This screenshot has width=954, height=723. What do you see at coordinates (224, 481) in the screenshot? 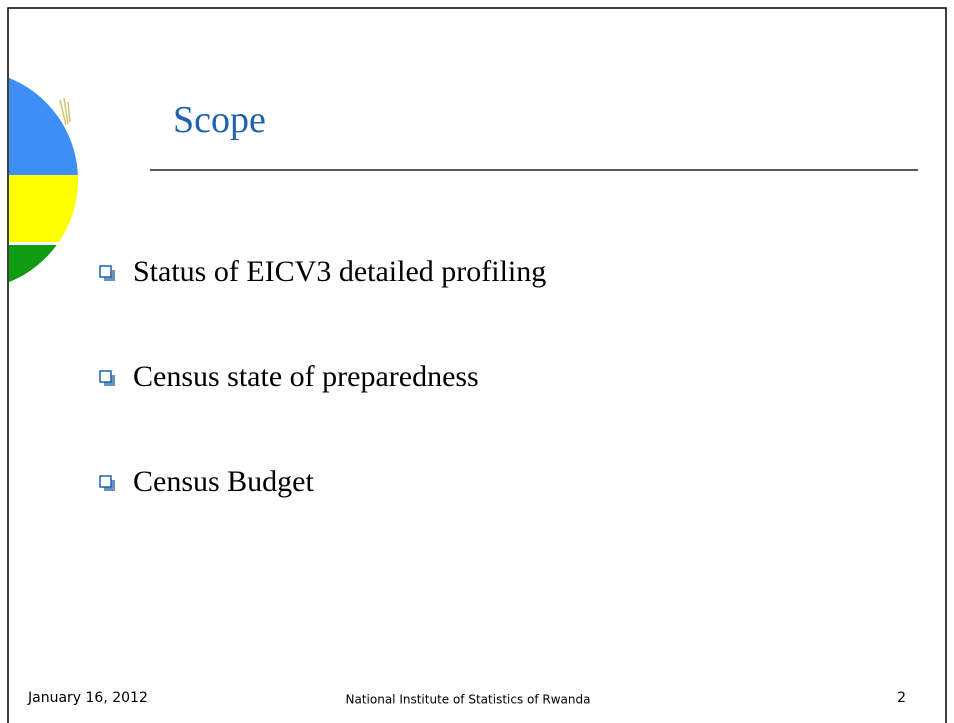
I see `bullet-text: Census Budget` at bounding box center [224, 481].